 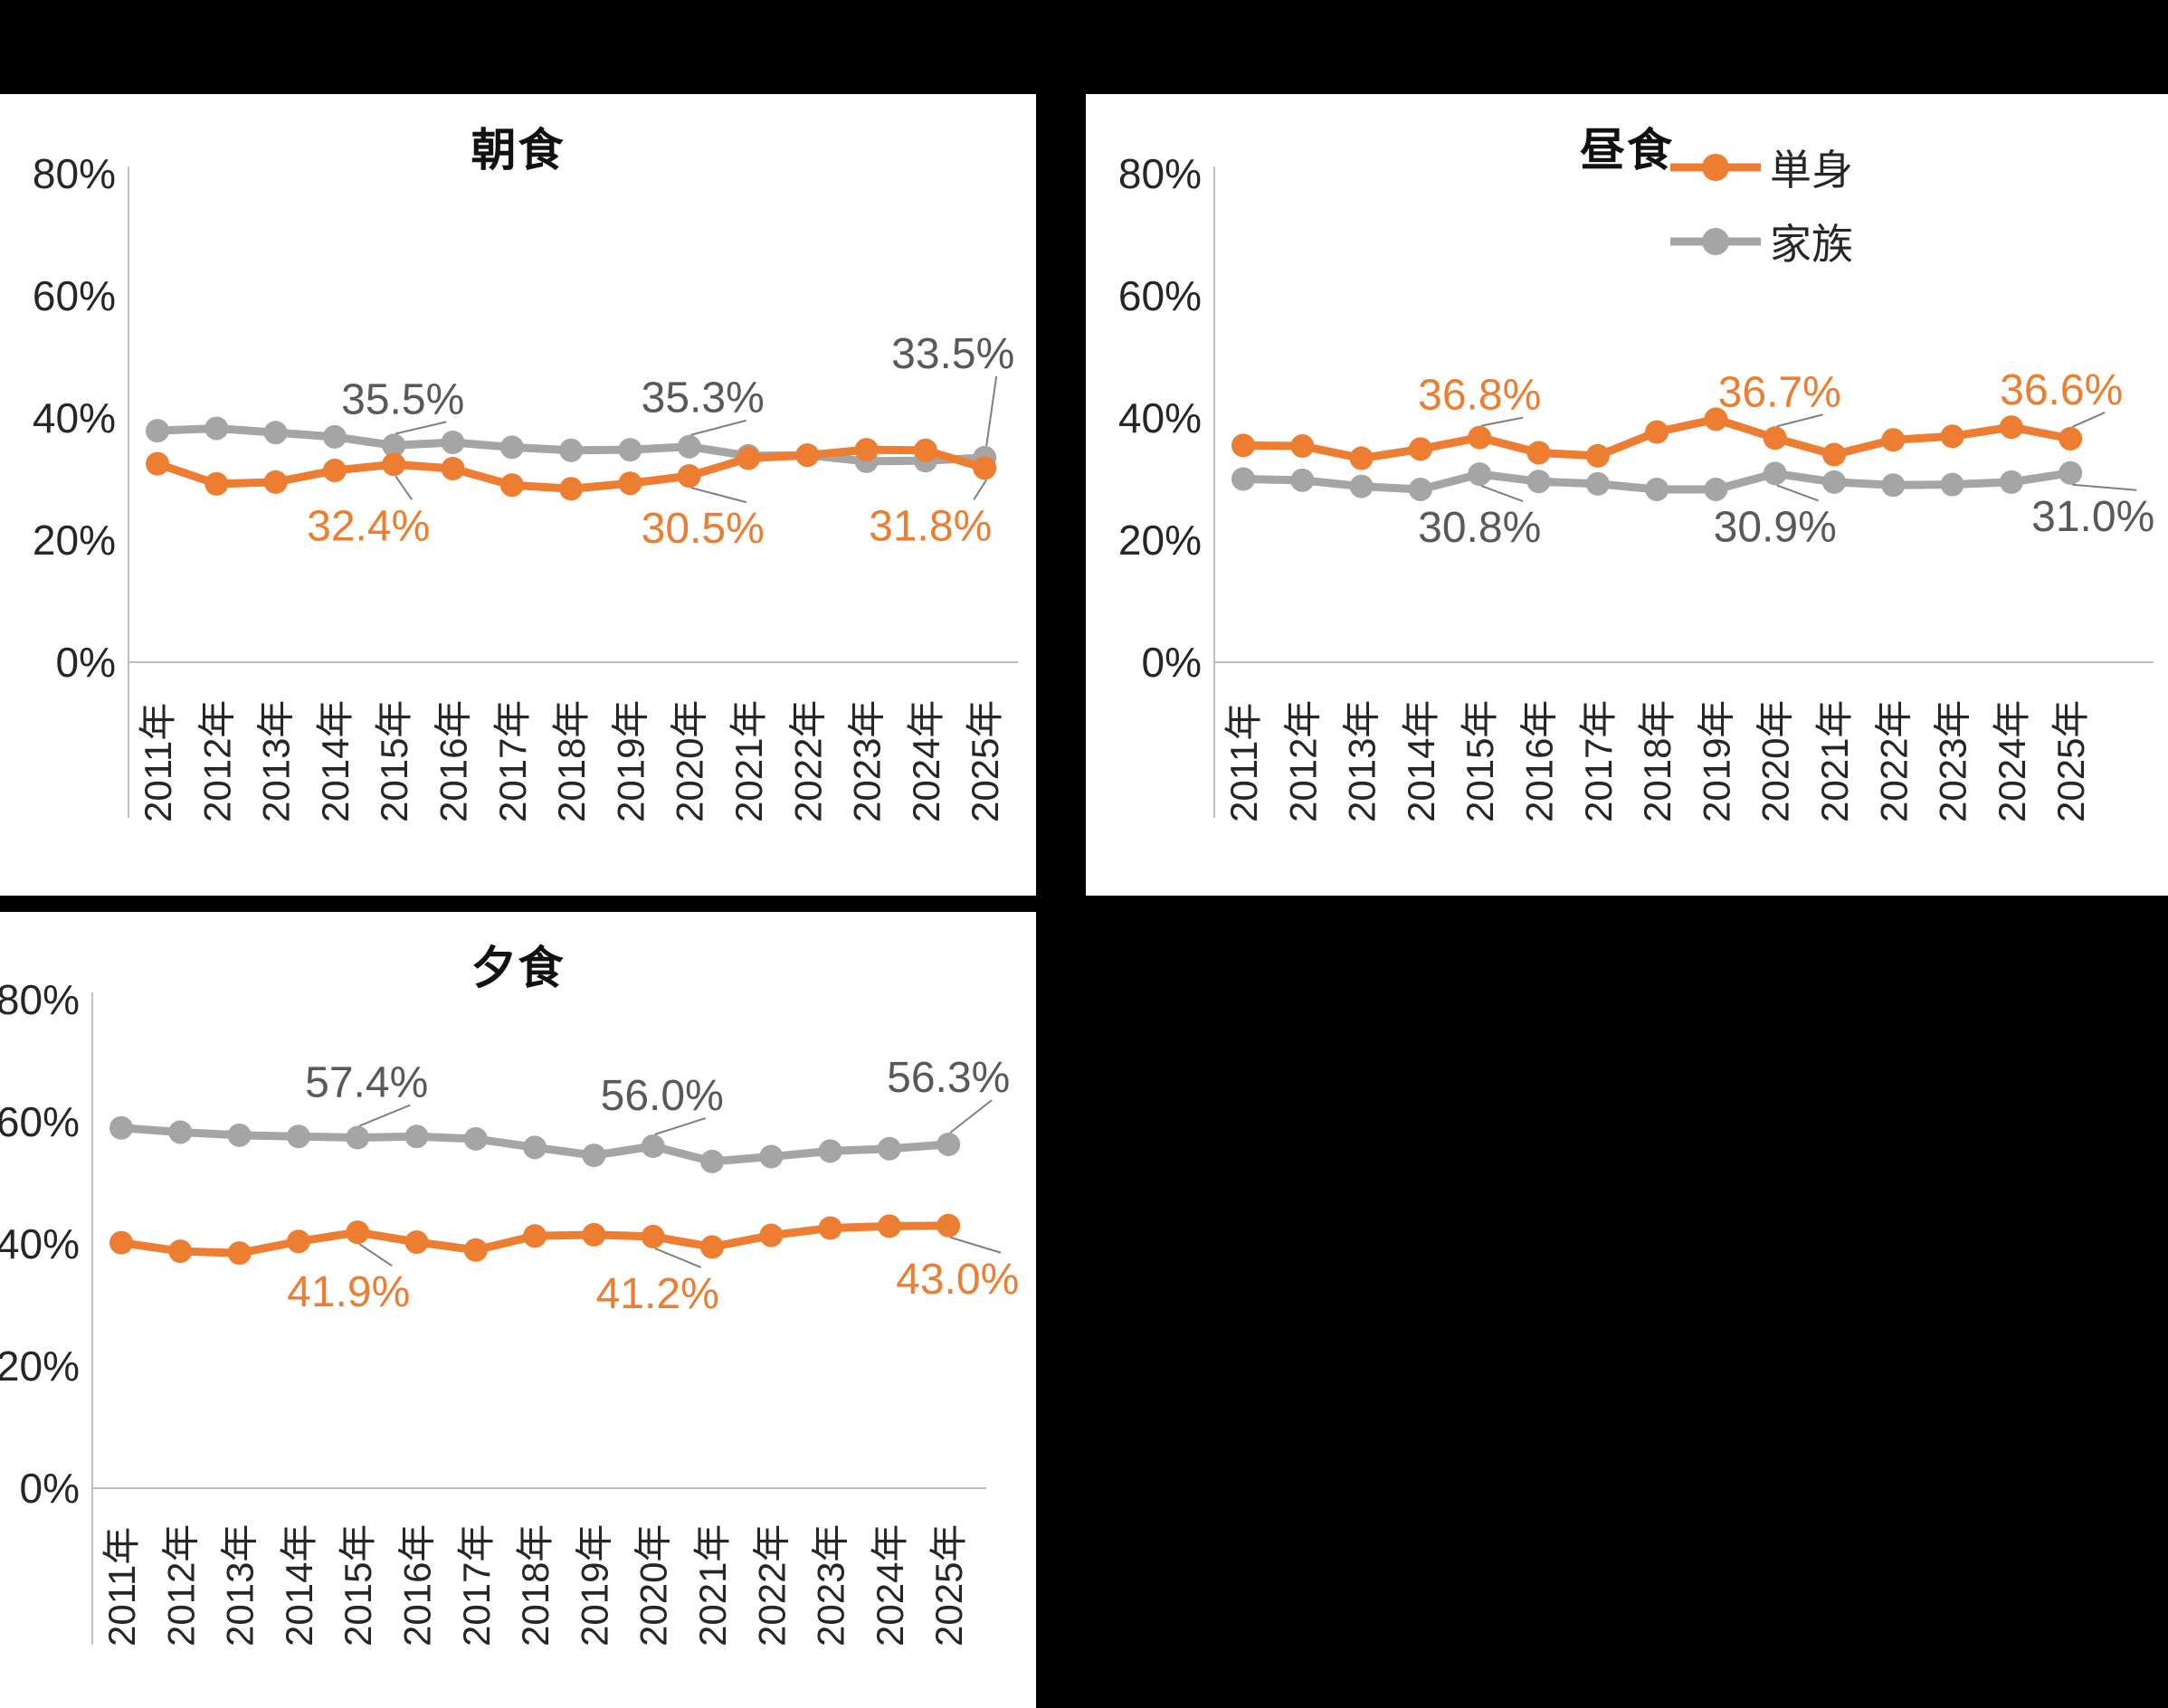 I want to click on x-axis-tick-label: 2011年, so click(x=1243, y=762).